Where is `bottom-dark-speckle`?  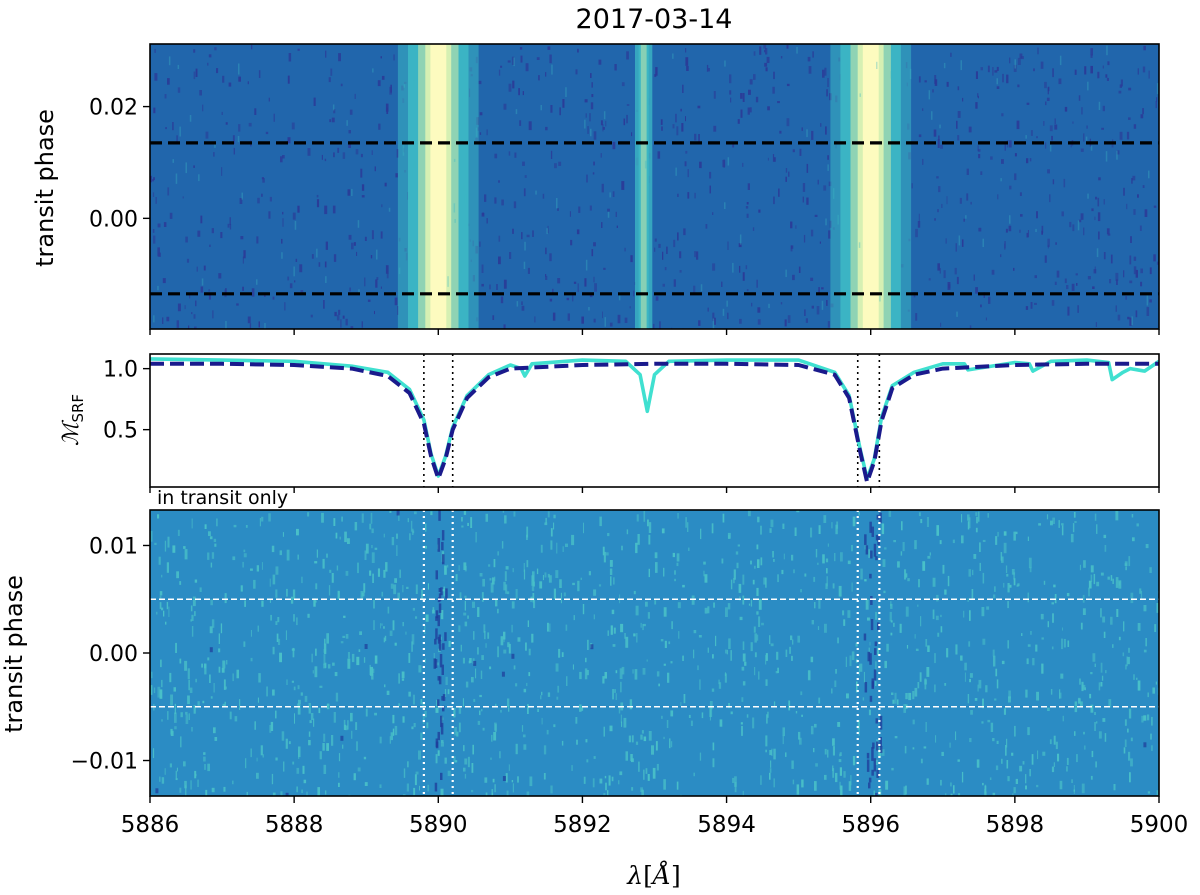 bottom-dark-speckle is located at coordinates (1145, 745).